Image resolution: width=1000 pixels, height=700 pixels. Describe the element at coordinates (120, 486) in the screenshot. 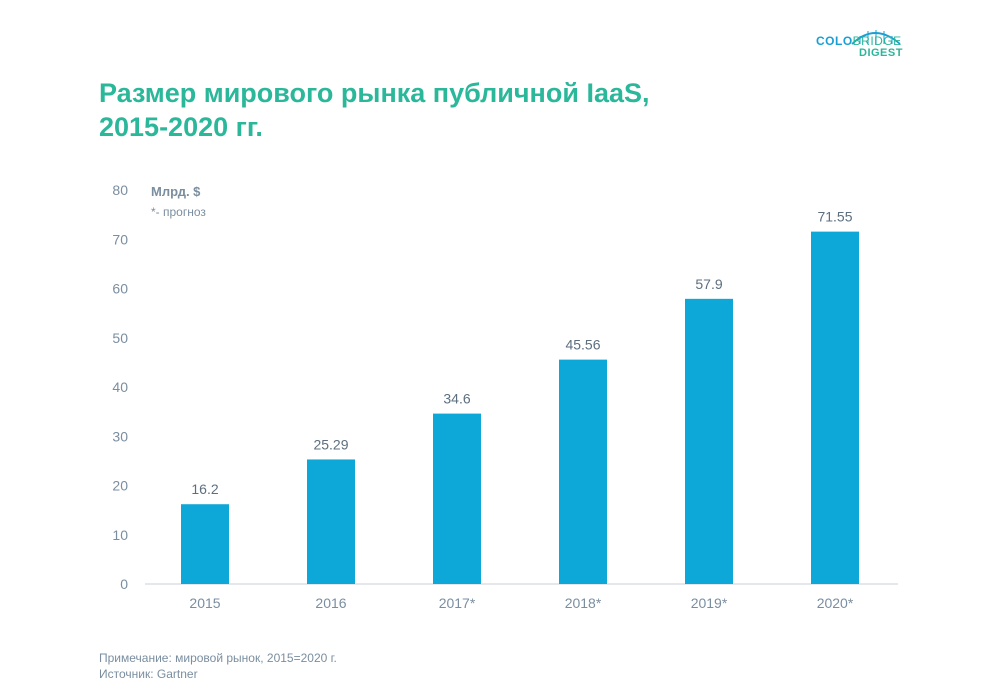

I see `y-tick-label: 20` at that location.